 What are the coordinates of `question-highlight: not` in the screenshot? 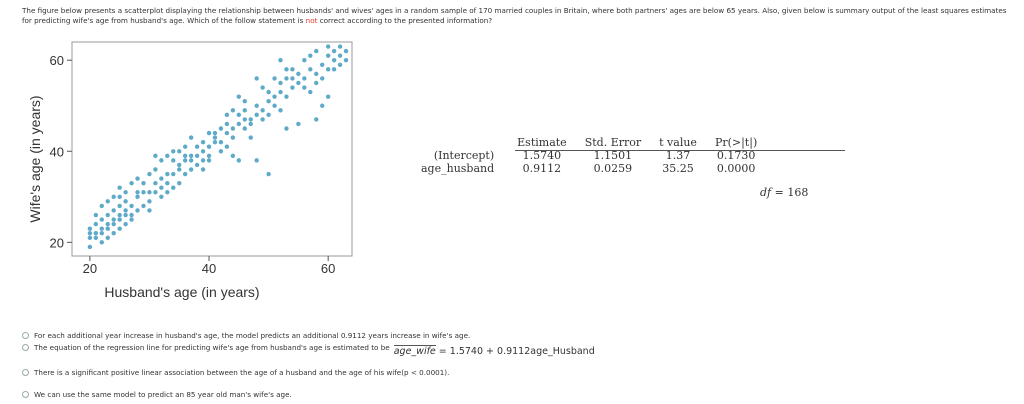 It's located at (311, 20).